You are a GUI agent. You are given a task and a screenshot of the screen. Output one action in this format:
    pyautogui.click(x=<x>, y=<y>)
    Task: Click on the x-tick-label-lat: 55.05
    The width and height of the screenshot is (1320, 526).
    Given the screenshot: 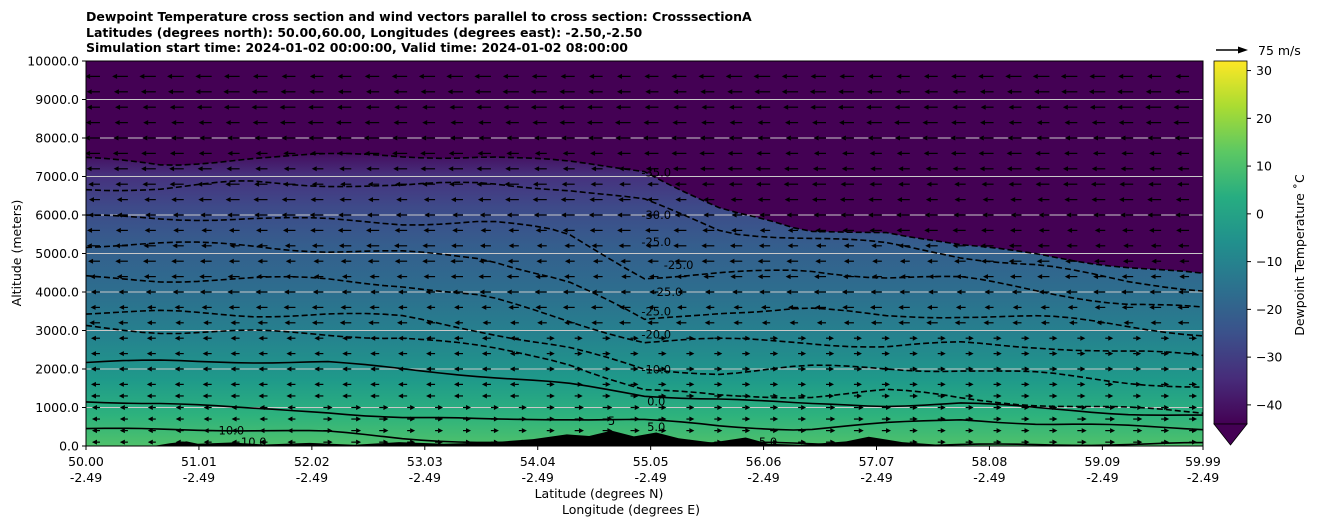 What is the action you would take?
    pyautogui.click(x=651, y=461)
    